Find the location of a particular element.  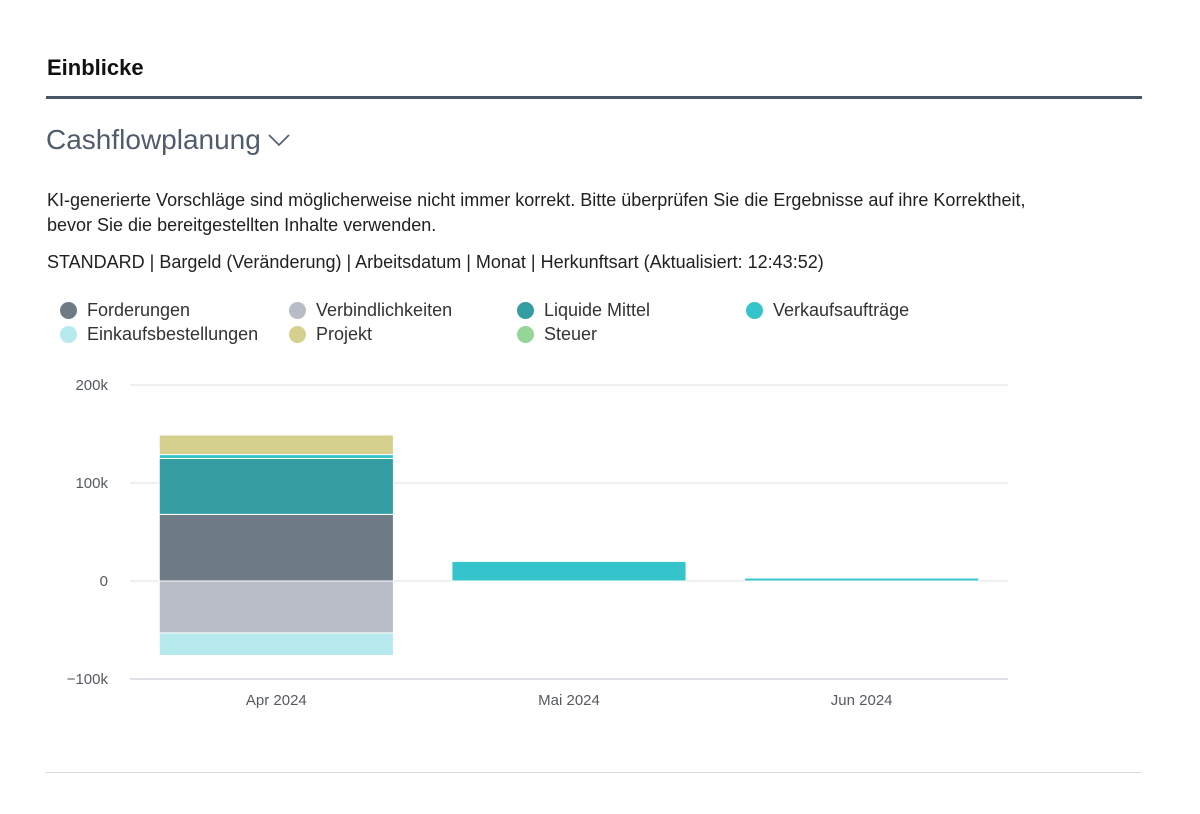

y-tick-label: 100k is located at coordinates (91, 483).